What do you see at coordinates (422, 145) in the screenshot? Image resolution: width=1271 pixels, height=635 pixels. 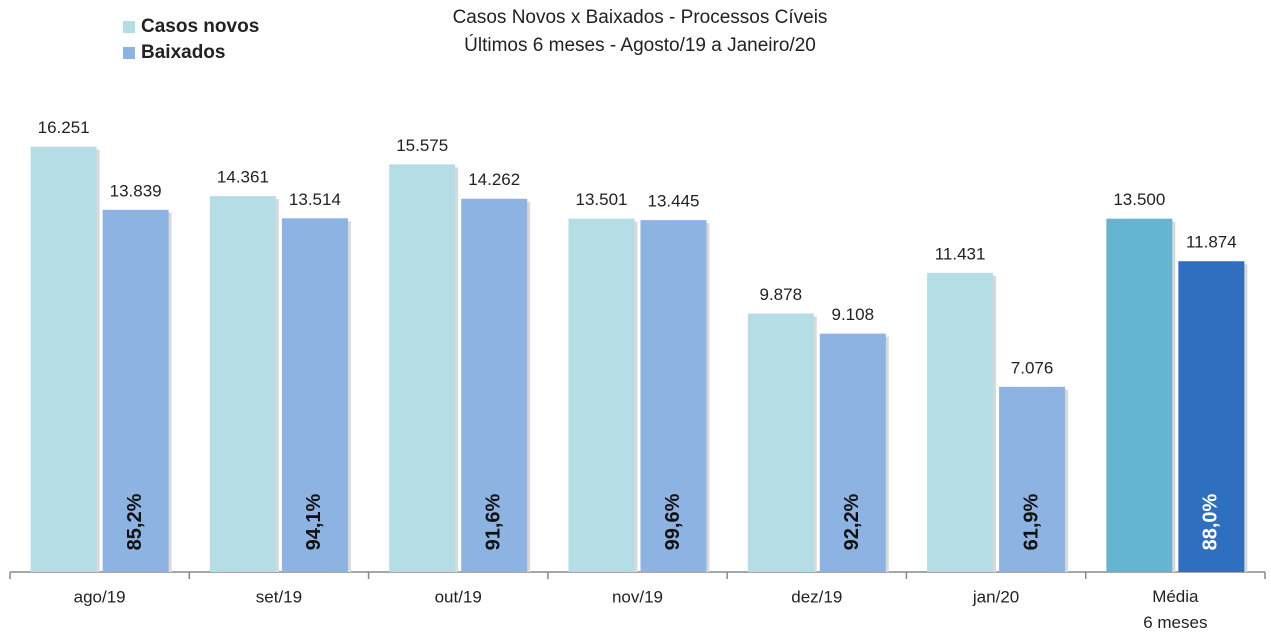 I see `value-label: 15.575` at bounding box center [422, 145].